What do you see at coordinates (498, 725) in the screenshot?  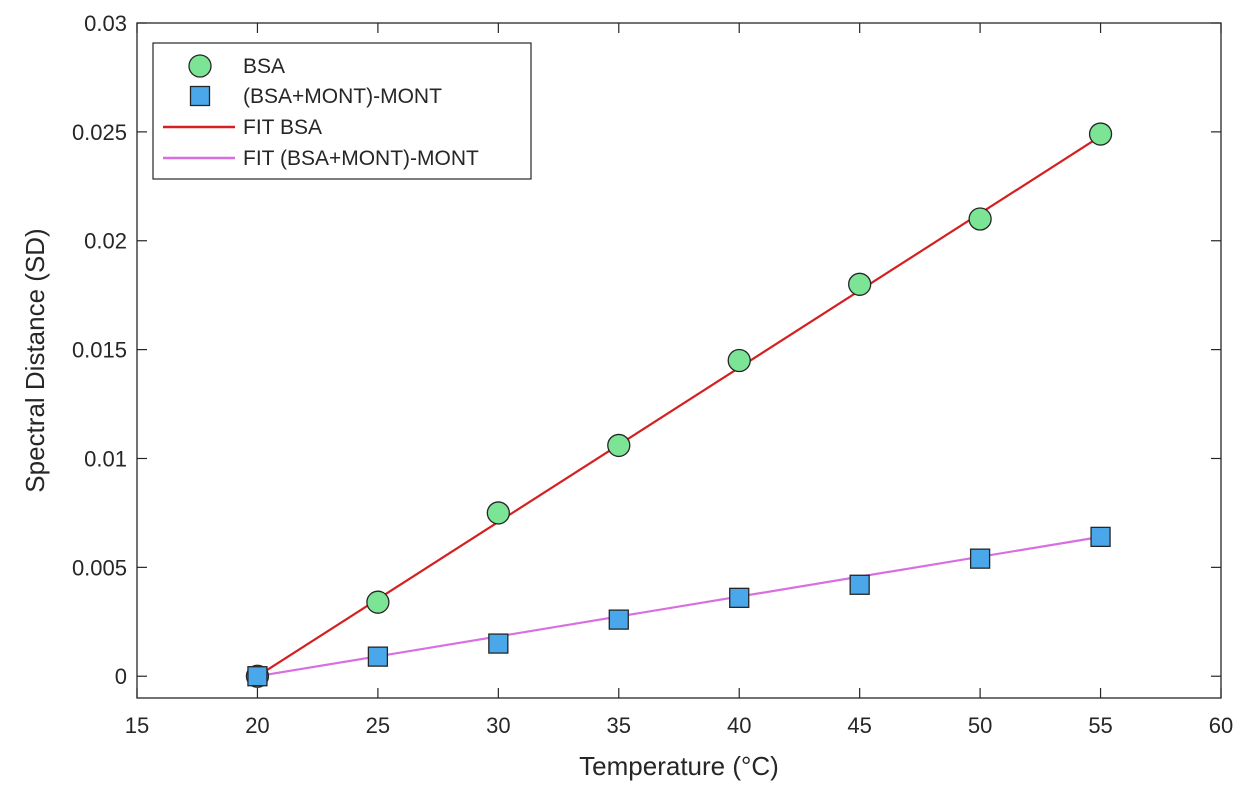 I see `x-tick-label: 30` at bounding box center [498, 725].